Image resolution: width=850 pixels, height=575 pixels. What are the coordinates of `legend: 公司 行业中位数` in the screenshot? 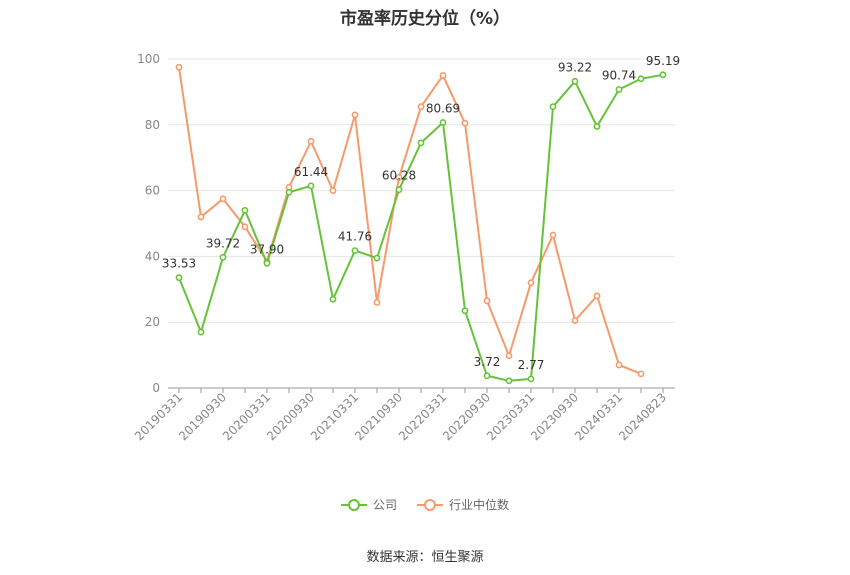 It's located at (425, 504).